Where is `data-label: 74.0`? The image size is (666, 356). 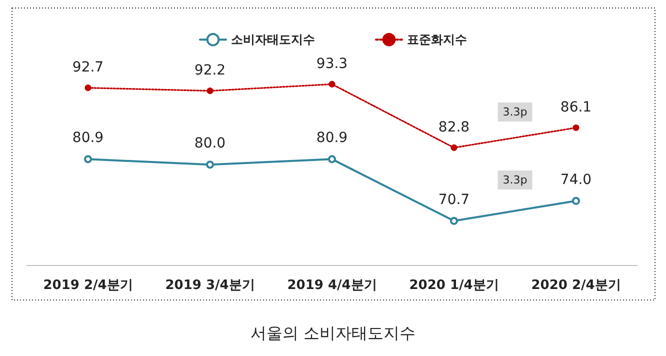 data-label: 74.0 is located at coordinates (576, 180).